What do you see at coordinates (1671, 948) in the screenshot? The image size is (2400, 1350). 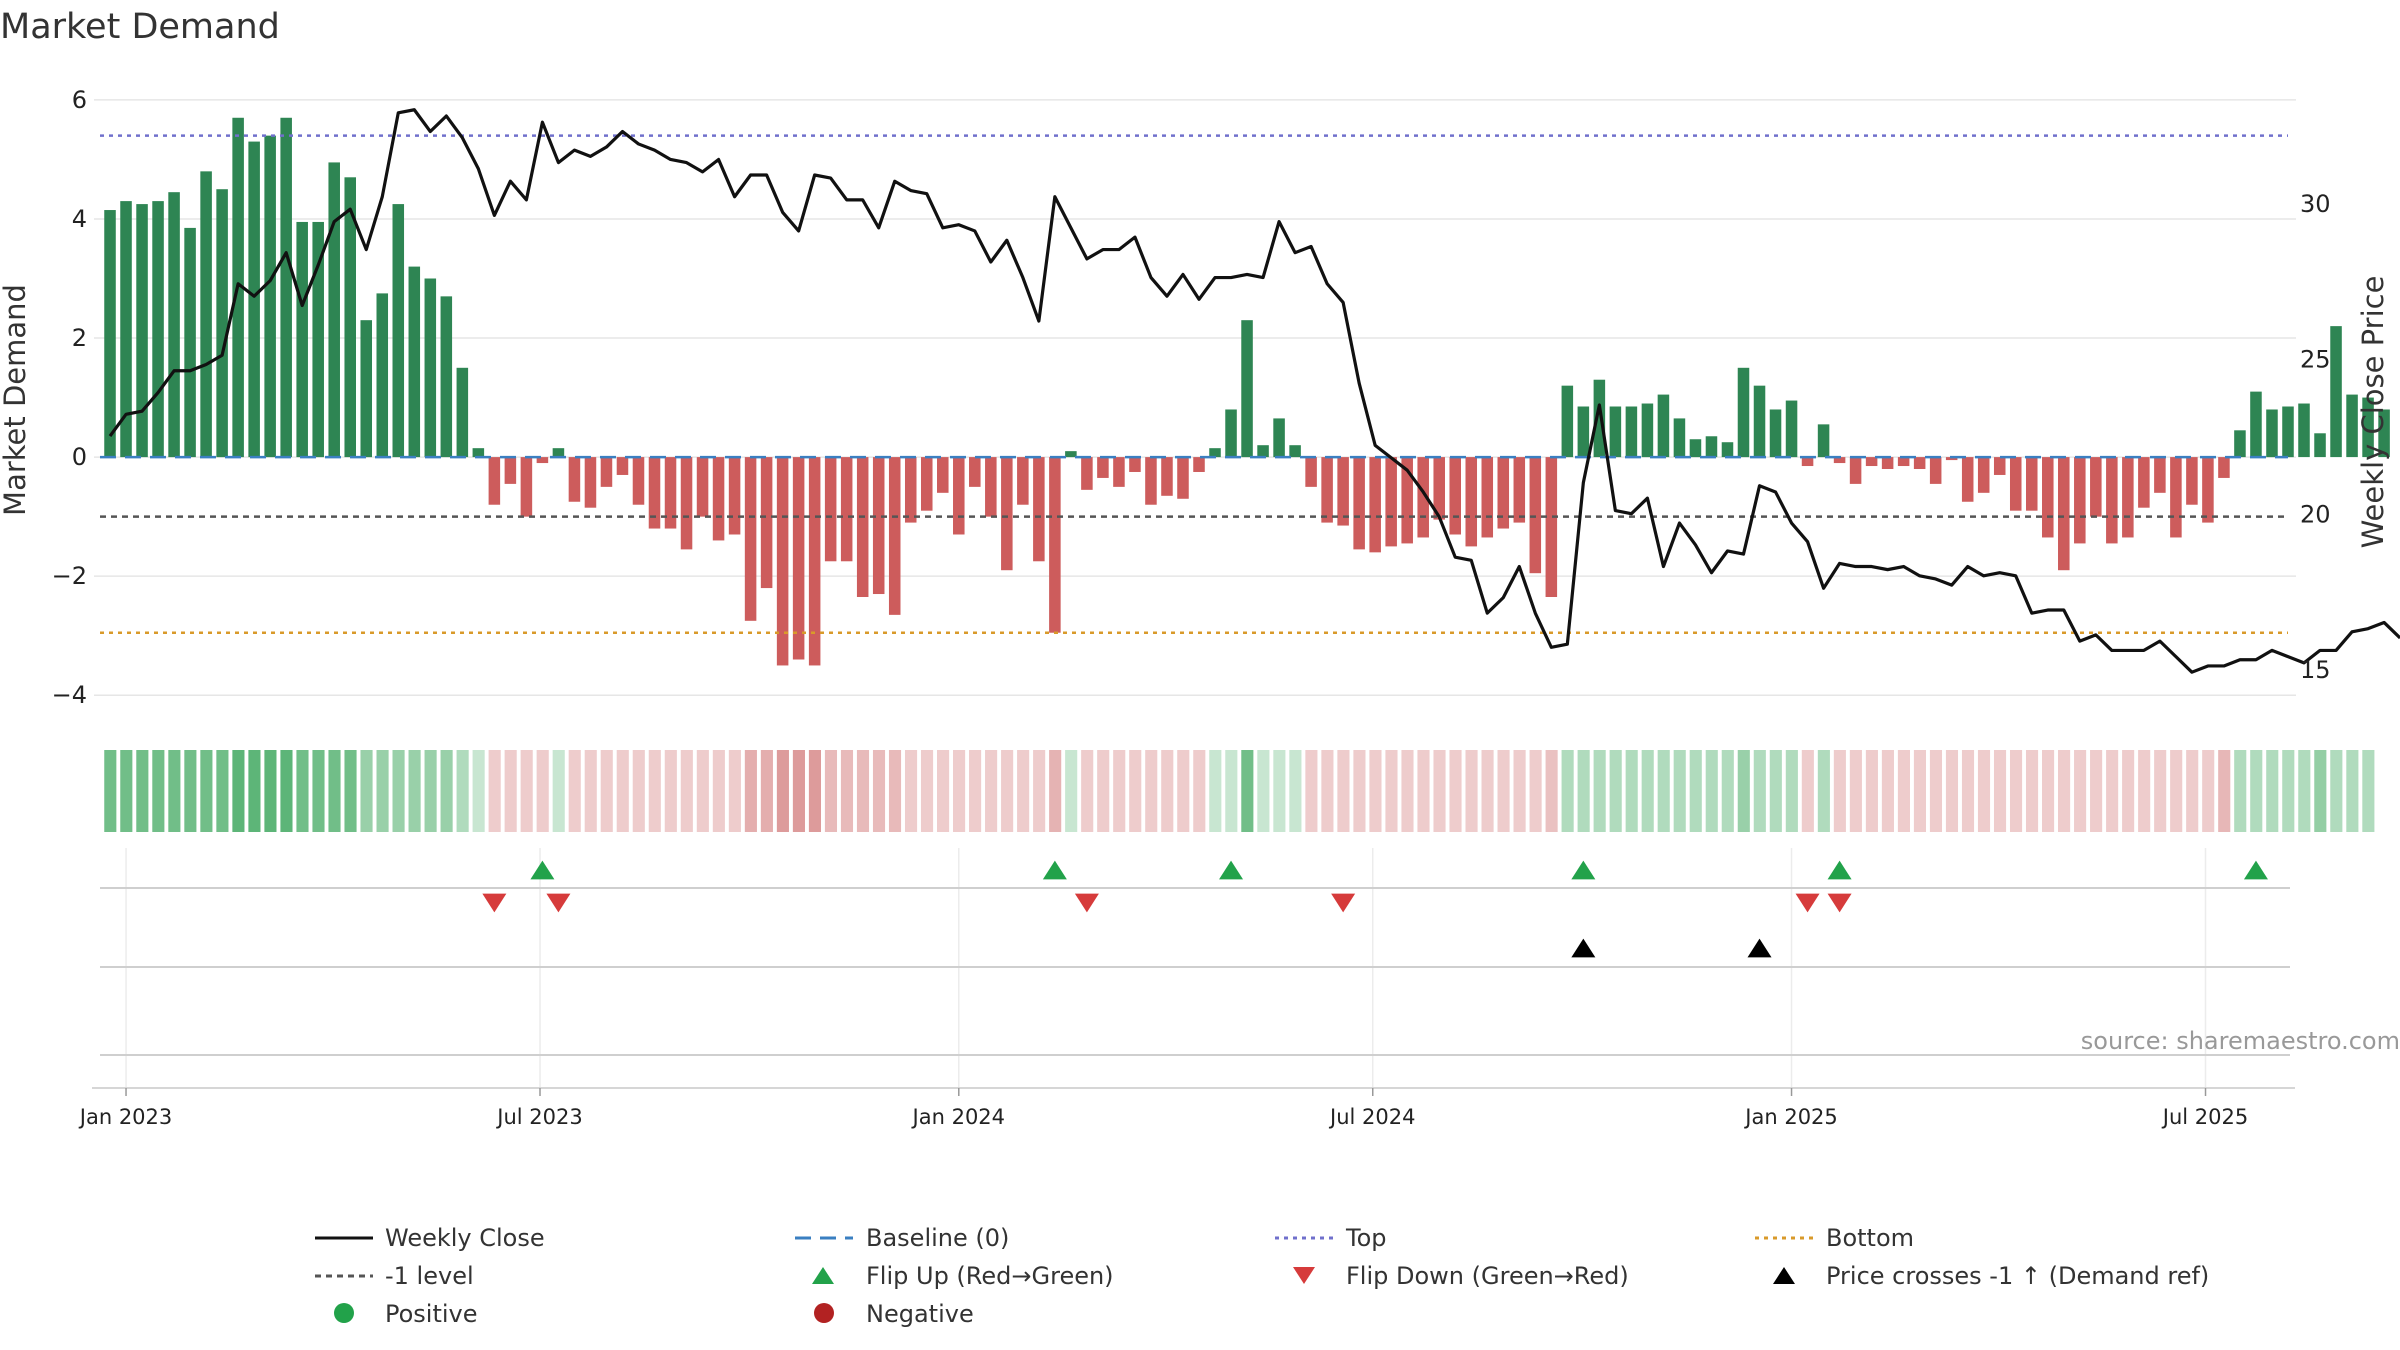 I see `price-cross-markers` at bounding box center [1671, 948].